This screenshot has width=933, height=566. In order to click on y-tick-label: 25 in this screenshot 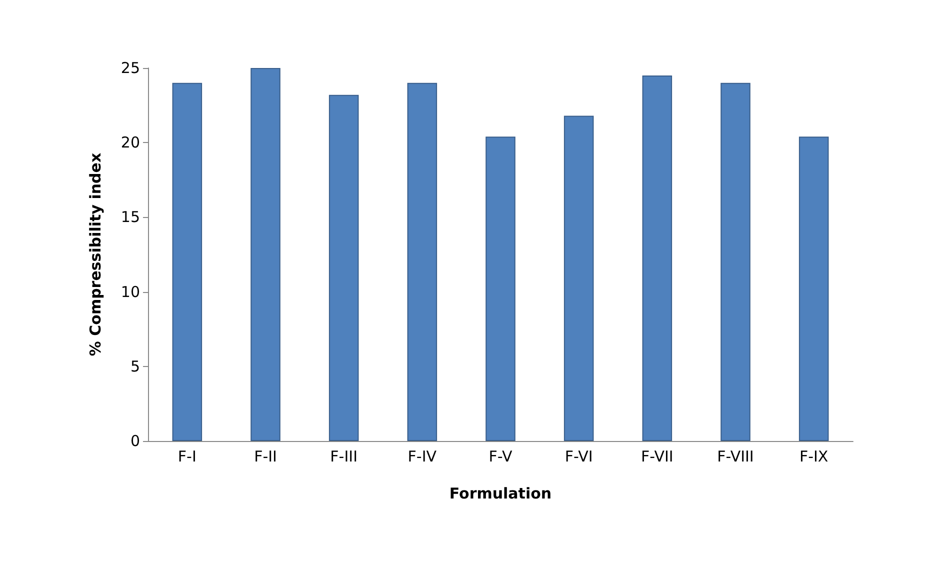, I will do `click(130, 68)`.